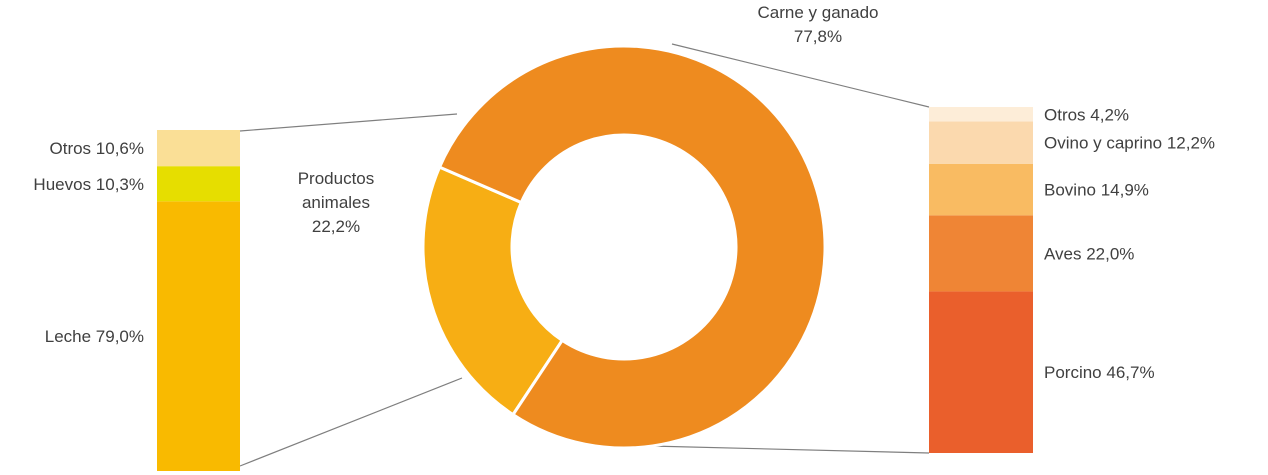 This screenshot has width=1268, height=475. I want to click on right-bar-label-aves: Aves 22,0%, so click(1089, 253).